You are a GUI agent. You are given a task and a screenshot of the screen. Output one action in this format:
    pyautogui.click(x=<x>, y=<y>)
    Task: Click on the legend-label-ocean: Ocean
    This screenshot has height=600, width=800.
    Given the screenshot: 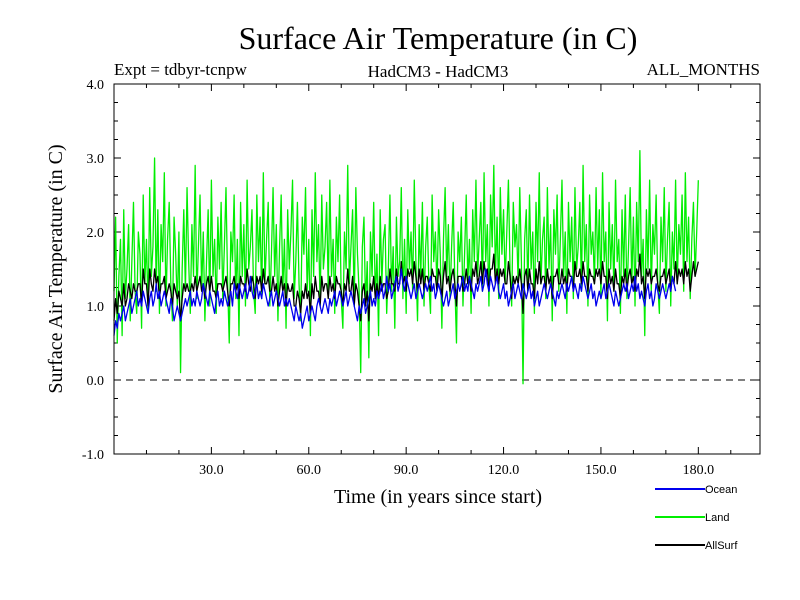 What is the action you would take?
    pyautogui.click(x=721, y=490)
    